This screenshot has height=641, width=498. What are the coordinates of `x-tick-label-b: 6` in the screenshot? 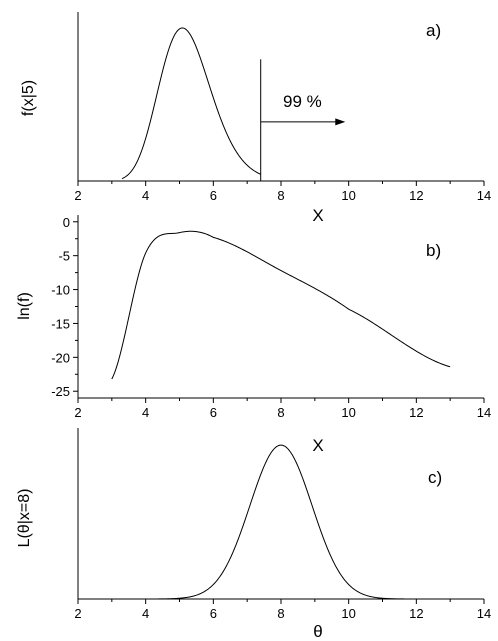 It's located at (213, 412).